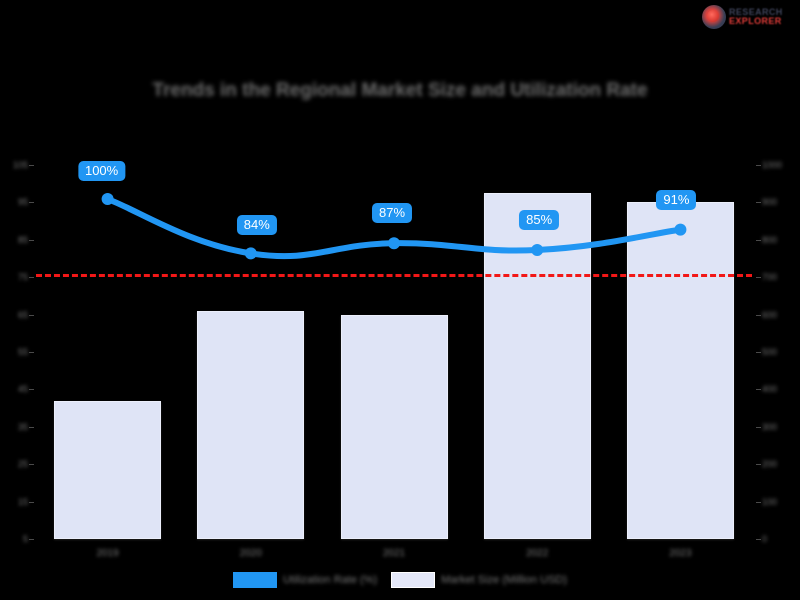 Image resolution: width=800 pixels, height=600 pixels. What do you see at coordinates (756, 12) in the screenshot?
I see `logo-line-1: RESEARCH` at bounding box center [756, 12].